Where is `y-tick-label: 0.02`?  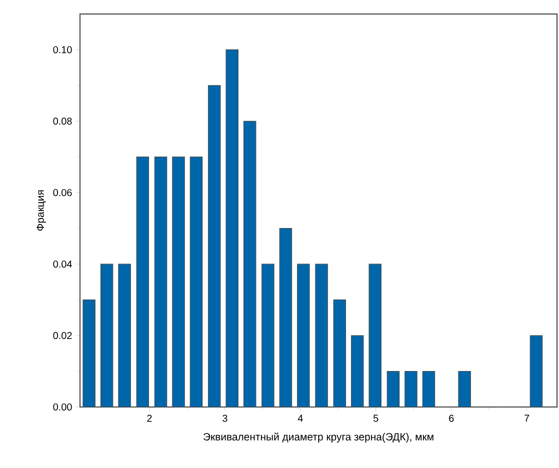 y-tick-label: 0.02 is located at coordinates (62, 336).